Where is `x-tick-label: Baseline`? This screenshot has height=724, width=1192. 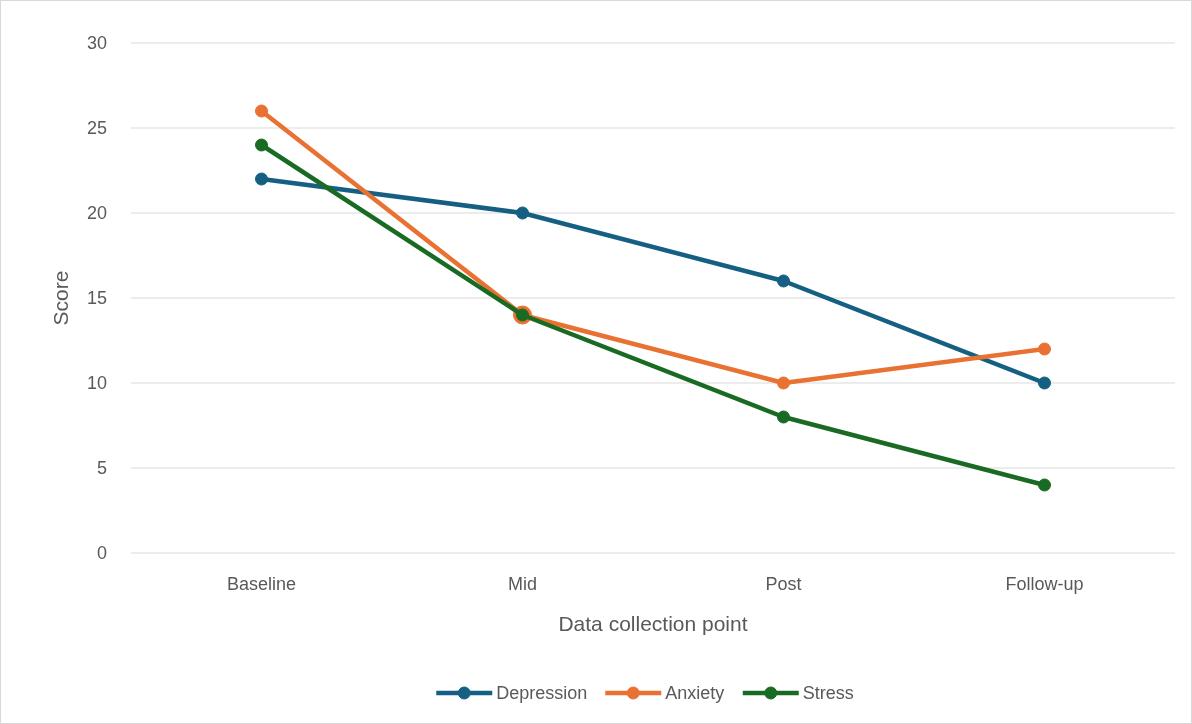 x-tick-label: Baseline is located at coordinates (261, 584).